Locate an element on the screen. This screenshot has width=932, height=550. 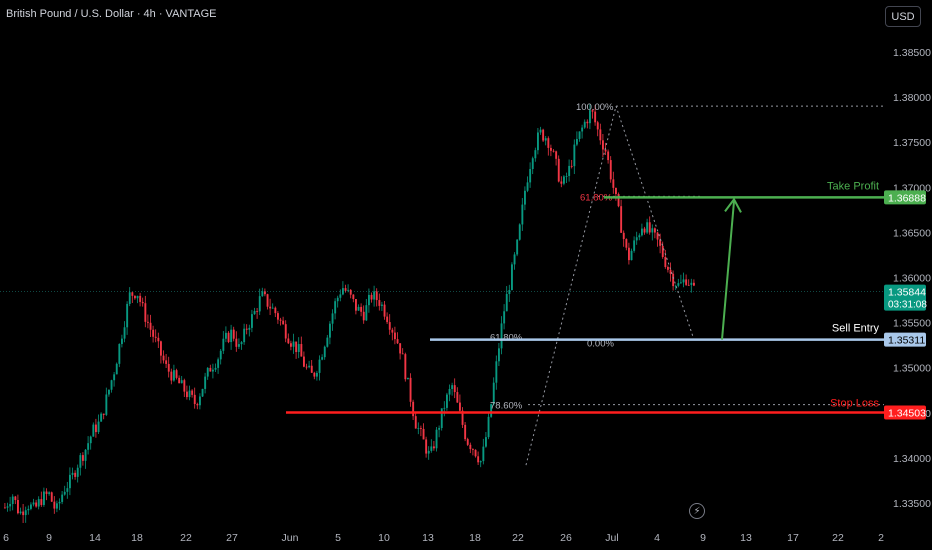
take-profit-label: Take Profit is located at coordinates (853, 186).